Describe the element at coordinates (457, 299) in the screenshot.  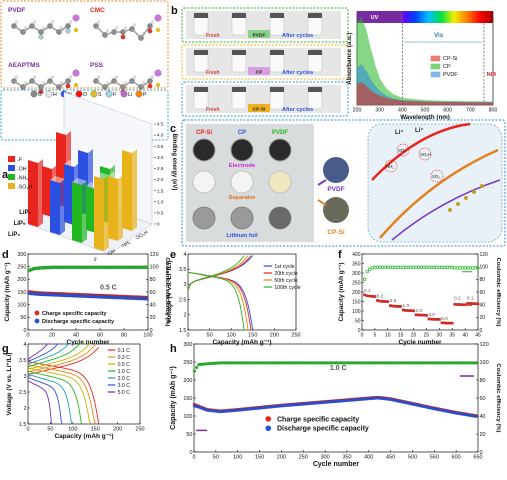
I see `rate-label: 0.2` at that location.